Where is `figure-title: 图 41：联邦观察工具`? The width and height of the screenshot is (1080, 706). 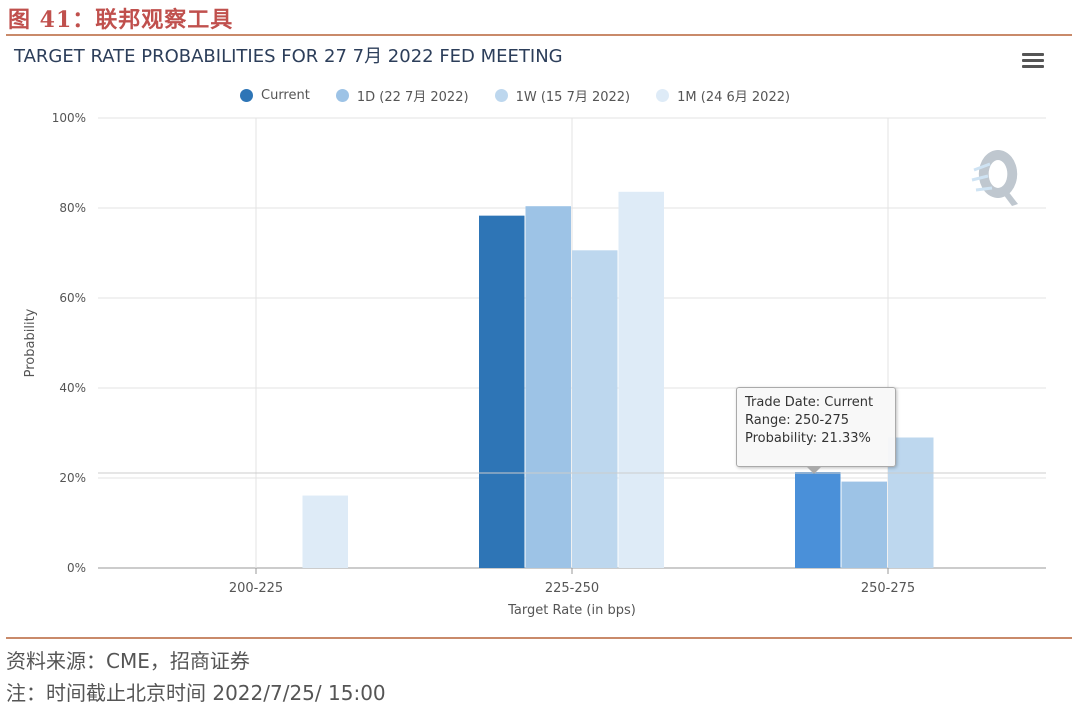 figure-title: 图 41：联邦观察工具 is located at coordinates (121, 20).